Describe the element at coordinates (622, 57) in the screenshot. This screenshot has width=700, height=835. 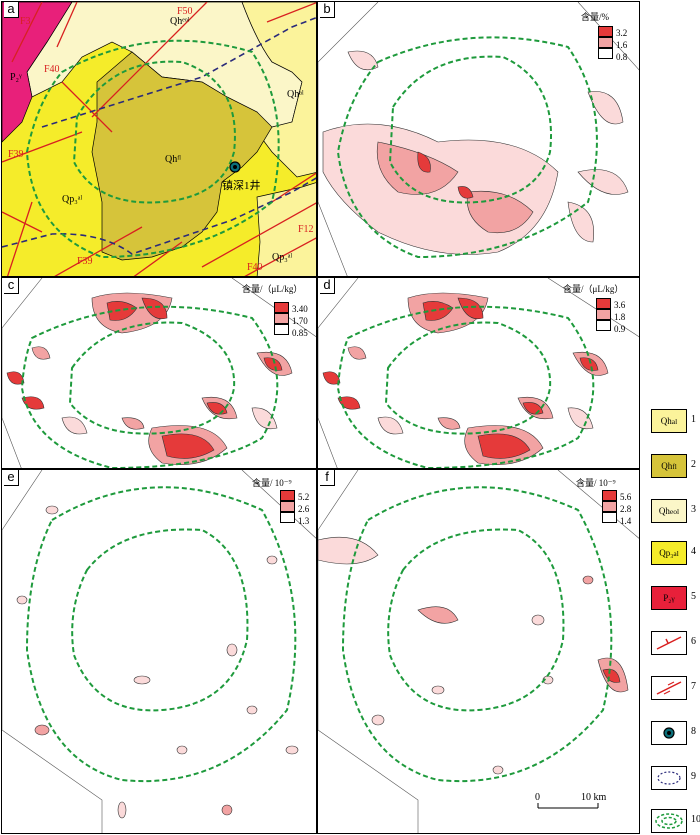
I see `legend-value: 0.8` at that location.